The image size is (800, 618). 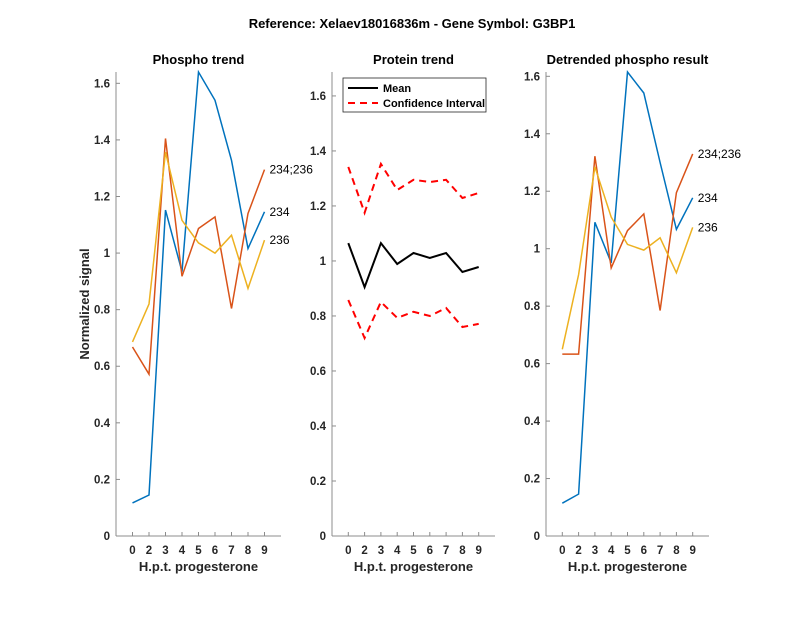 I want to click on panel-title: Protein trend, so click(x=413, y=59).